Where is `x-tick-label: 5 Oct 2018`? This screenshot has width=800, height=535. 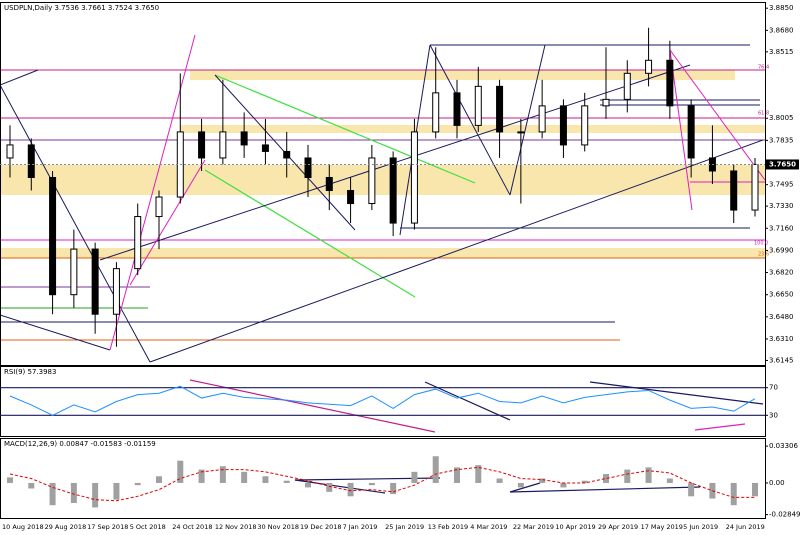
x-tick-label: 5 Oct 2018 is located at coordinates (148, 527).